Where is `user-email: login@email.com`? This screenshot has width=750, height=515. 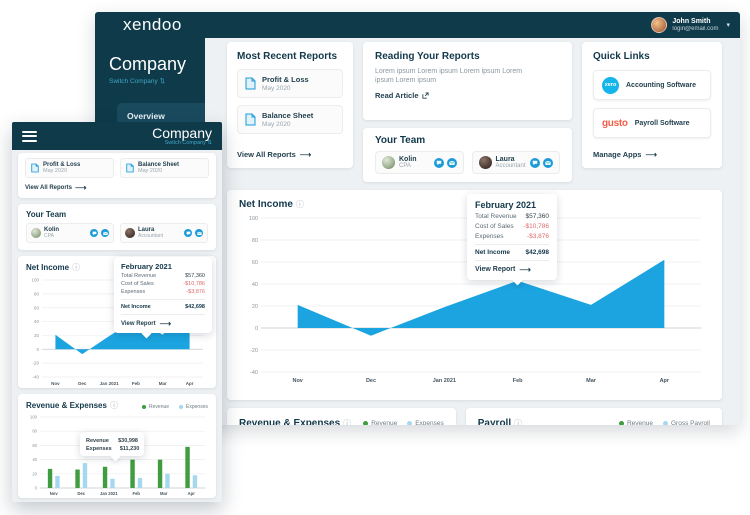
user-email: login@email.com is located at coordinates (695, 28).